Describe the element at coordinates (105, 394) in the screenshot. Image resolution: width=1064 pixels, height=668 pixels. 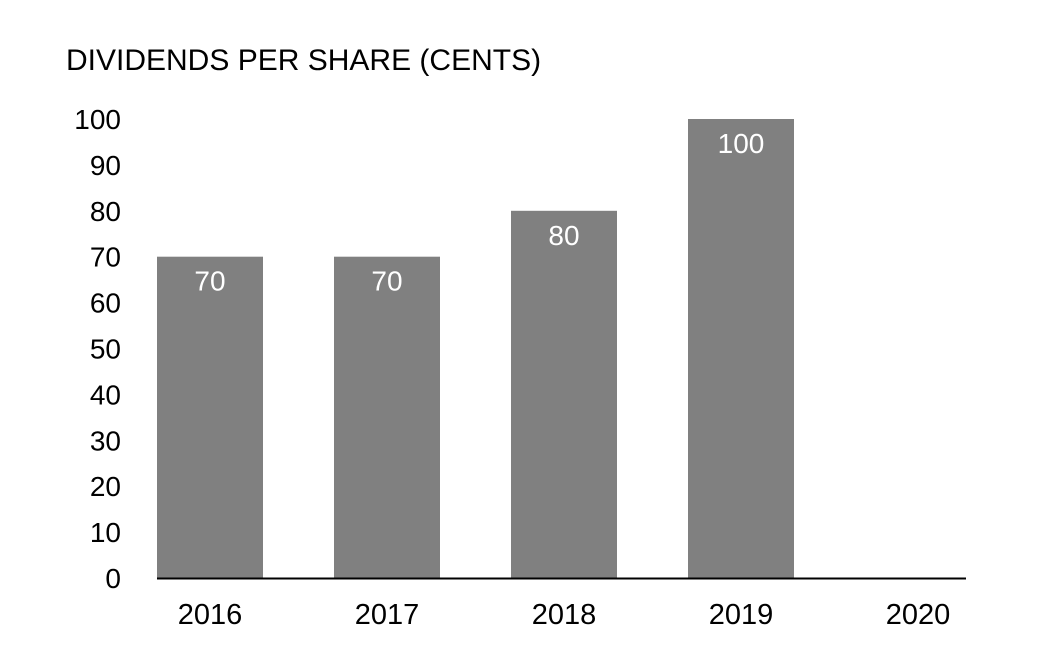
I see `y-tick-label: 40` at that location.